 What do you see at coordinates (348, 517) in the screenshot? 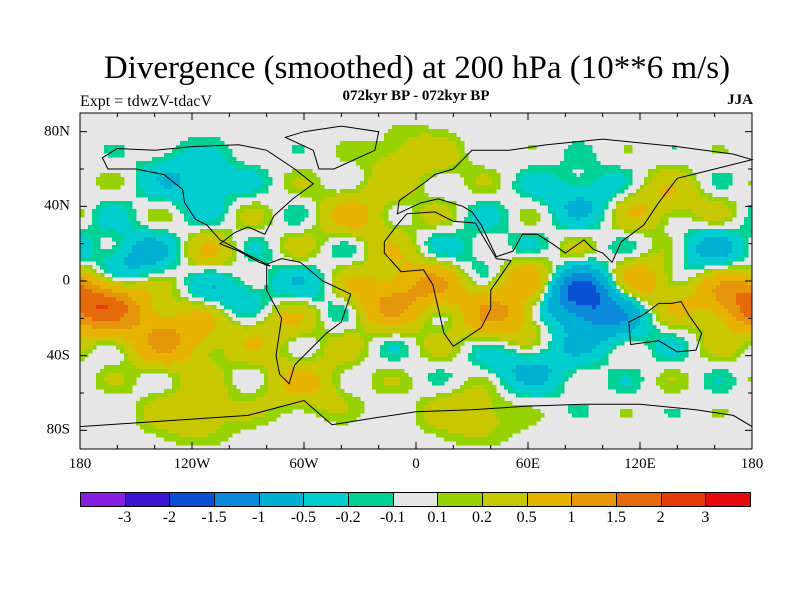
I see `colorbar-label: -0.2` at bounding box center [348, 517].